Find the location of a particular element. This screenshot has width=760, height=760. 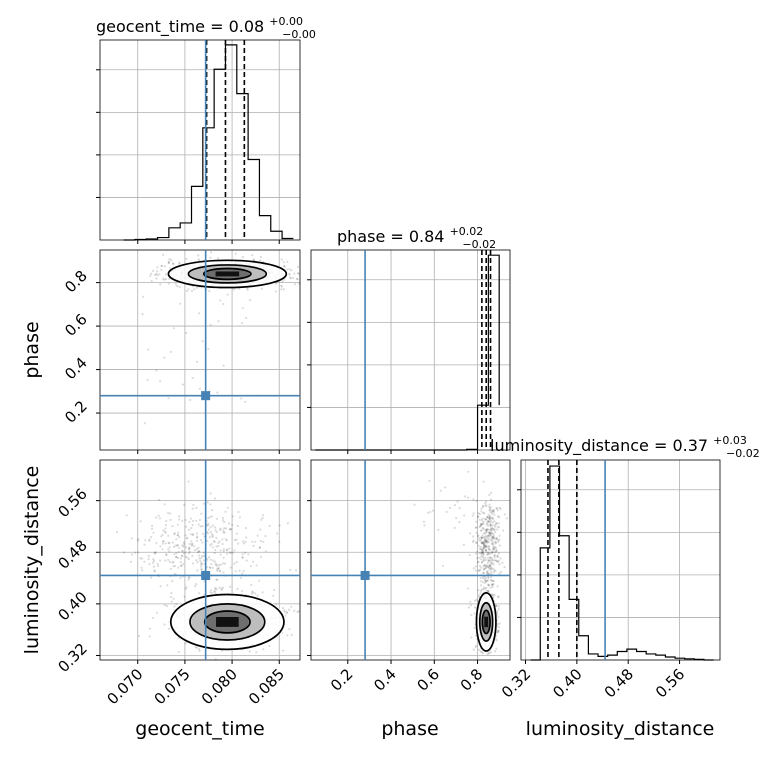

tick-label-x: 0.075 is located at coordinates (172, 686).